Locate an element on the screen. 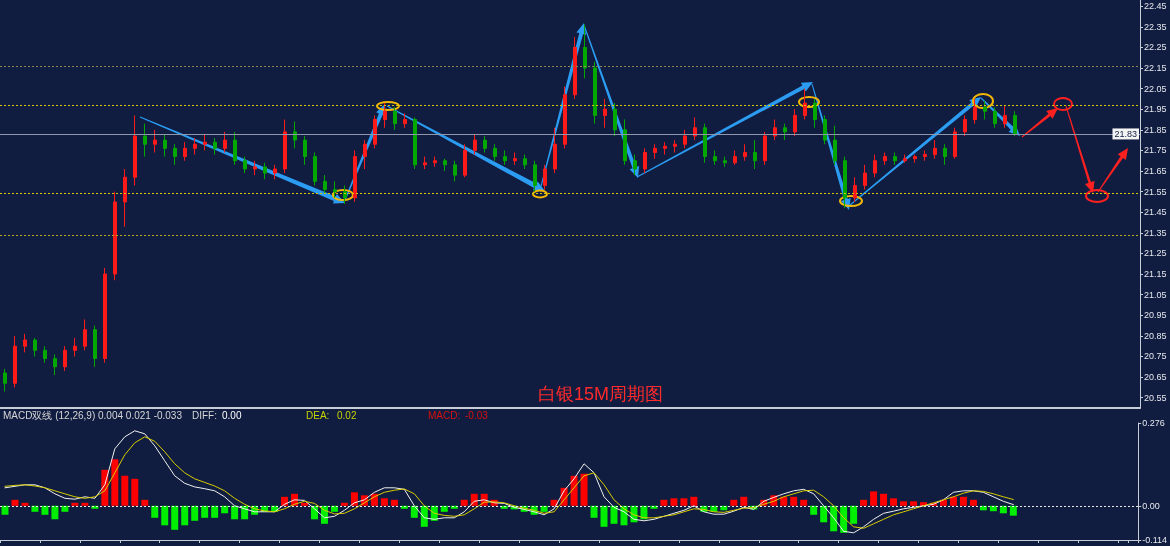 The image size is (1170, 546). y-tick-label: 21.75 is located at coordinates (1155, 150).